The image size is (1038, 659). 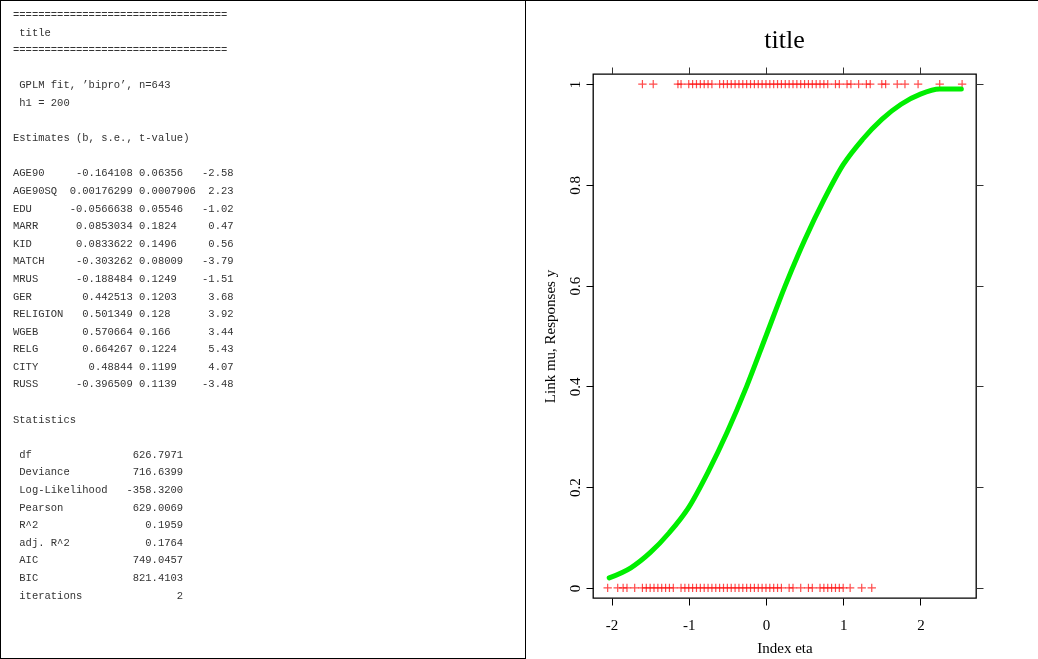 What do you see at coordinates (101, 525) in the screenshot?
I see `text: df 626.7971 Deviance 716.6399 Log-Likelihood -358.3200 Pearson 629.0069 R^2 0.1959 adj. R^2 0.1764 AIC 749.0457 BIC 821.4103 iterations 2` at bounding box center [101, 525].